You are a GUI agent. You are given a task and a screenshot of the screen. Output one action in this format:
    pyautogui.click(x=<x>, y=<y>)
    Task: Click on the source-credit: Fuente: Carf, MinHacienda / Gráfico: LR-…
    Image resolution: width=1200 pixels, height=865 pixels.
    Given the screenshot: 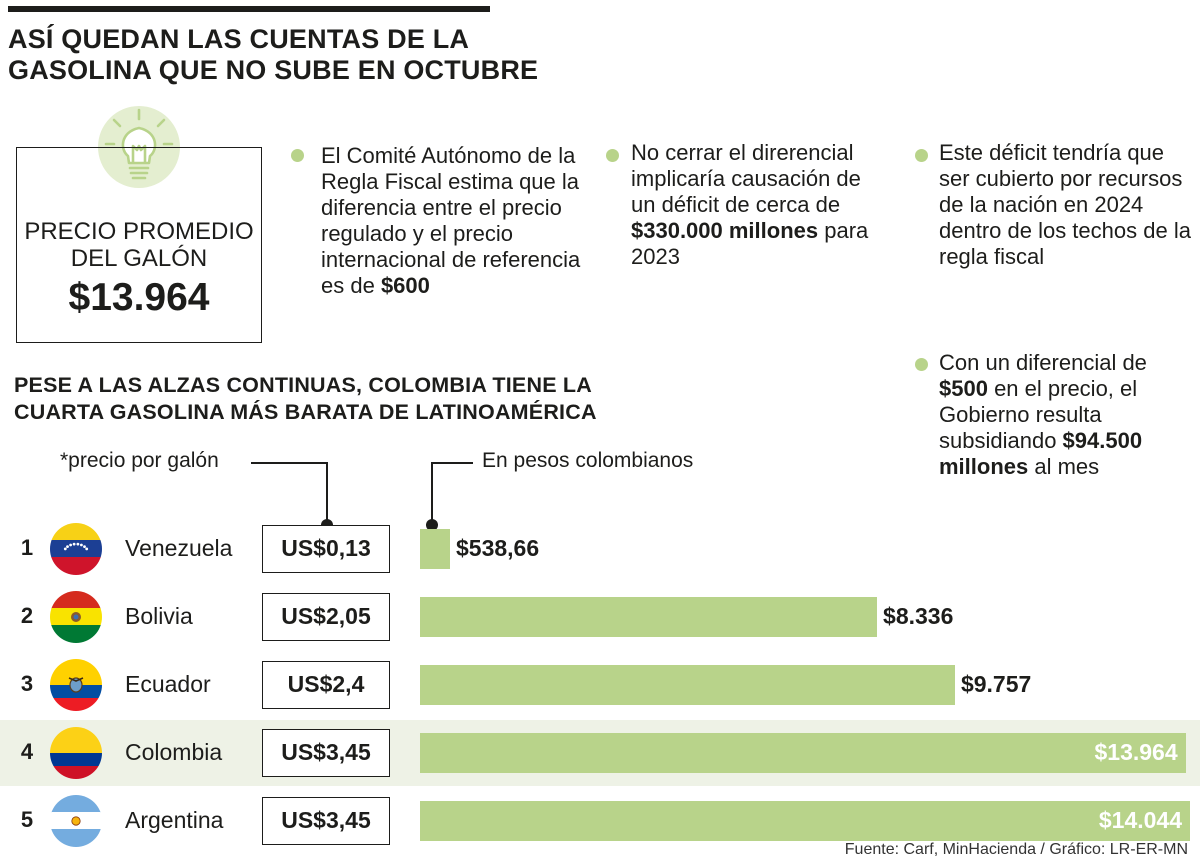 What is the action you would take?
    pyautogui.click(x=1016, y=849)
    